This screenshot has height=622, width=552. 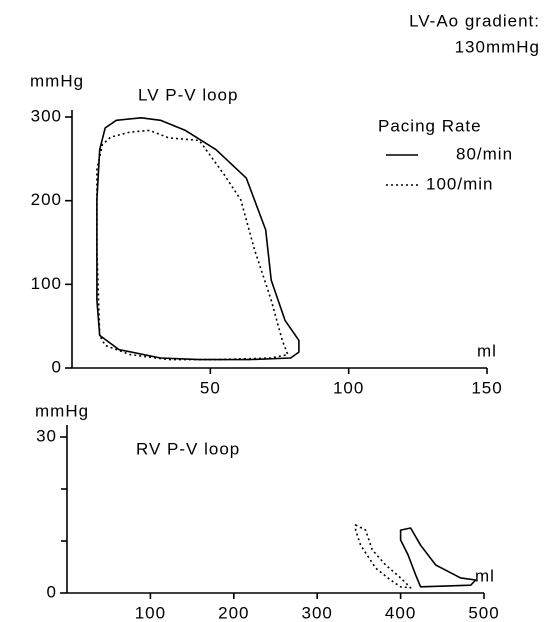 What do you see at coordinates (317, 612) in the screenshot?
I see `x-tick-label: 300` at bounding box center [317, 612].